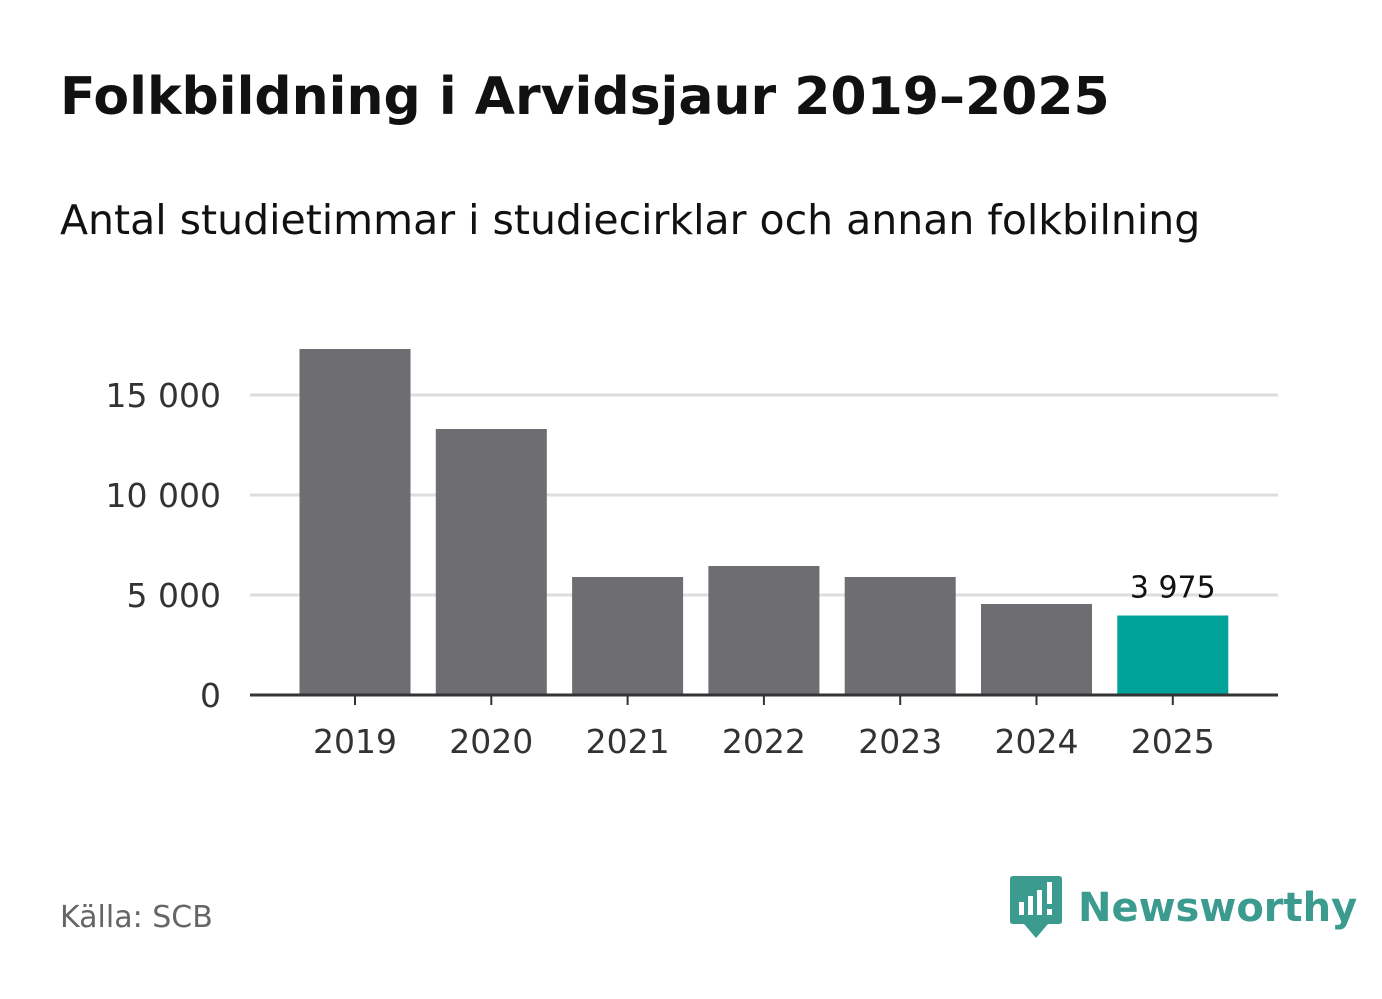  I want to click on bar-2019, so click(355, 522).